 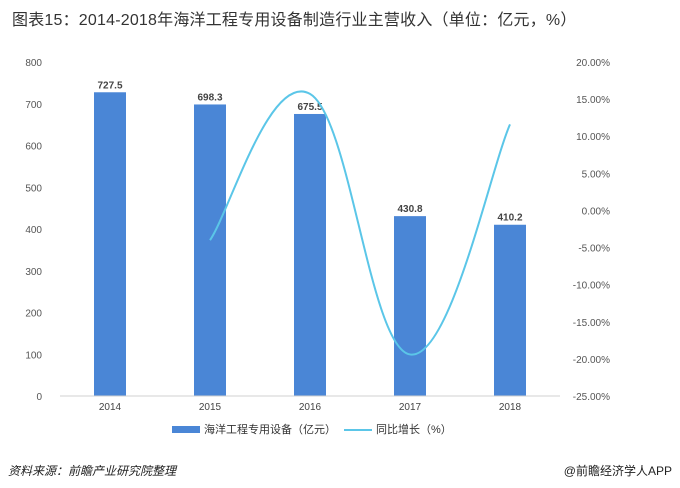 I want to click on legend-bar-label: 海洋工程专用设备（亿元）, so click(x=270, y=429).